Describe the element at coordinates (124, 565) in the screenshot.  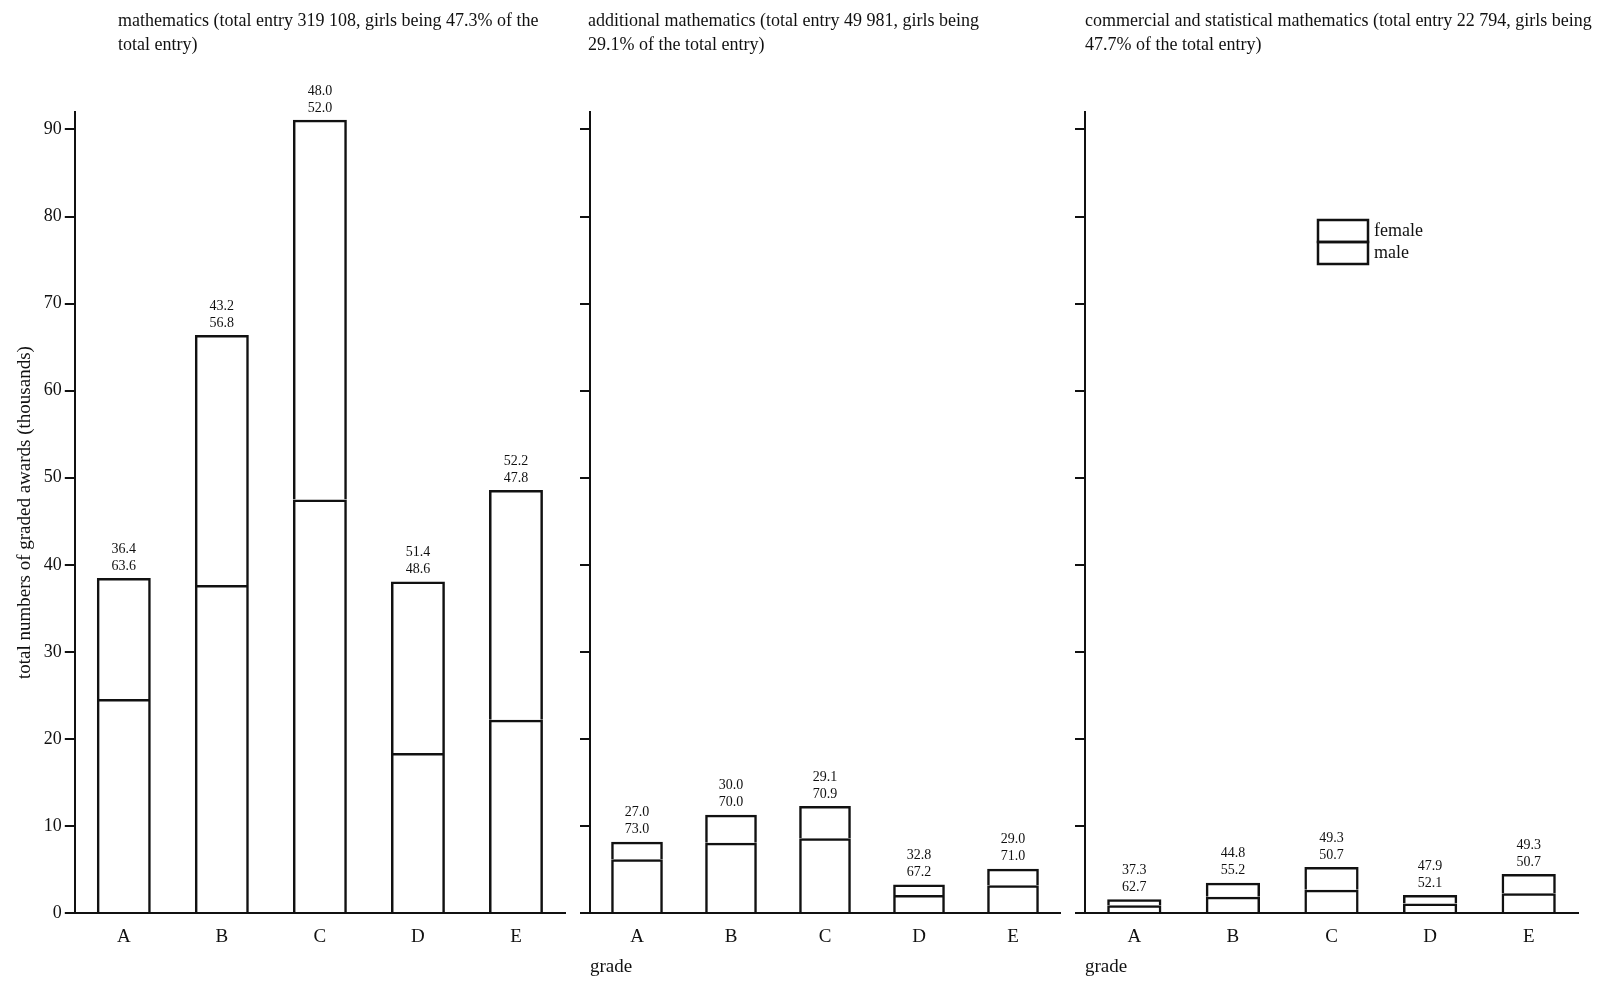
I see `annotation: 63.6` at that location.